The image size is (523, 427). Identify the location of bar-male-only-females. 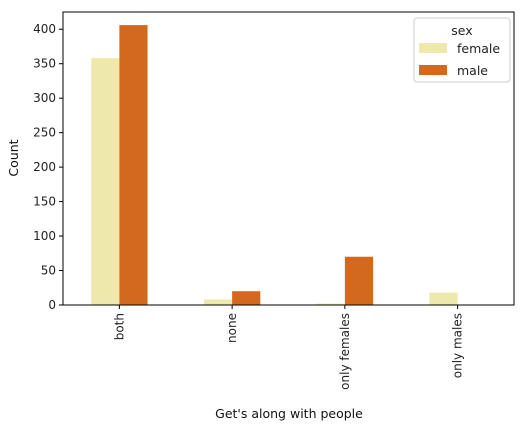
(359, 280).